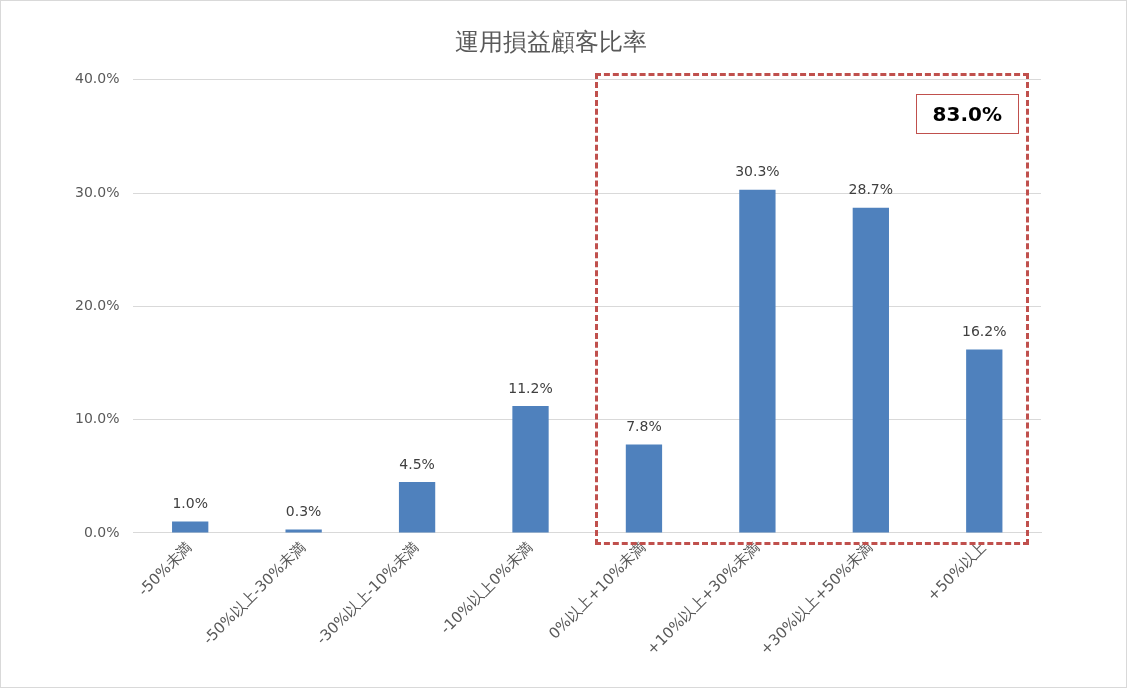 The height and width of the screenshot is (688, 1127). Describe the element at coordinates (417, 463) in the screenshot. I see `data-label: 4.5%` at that location.